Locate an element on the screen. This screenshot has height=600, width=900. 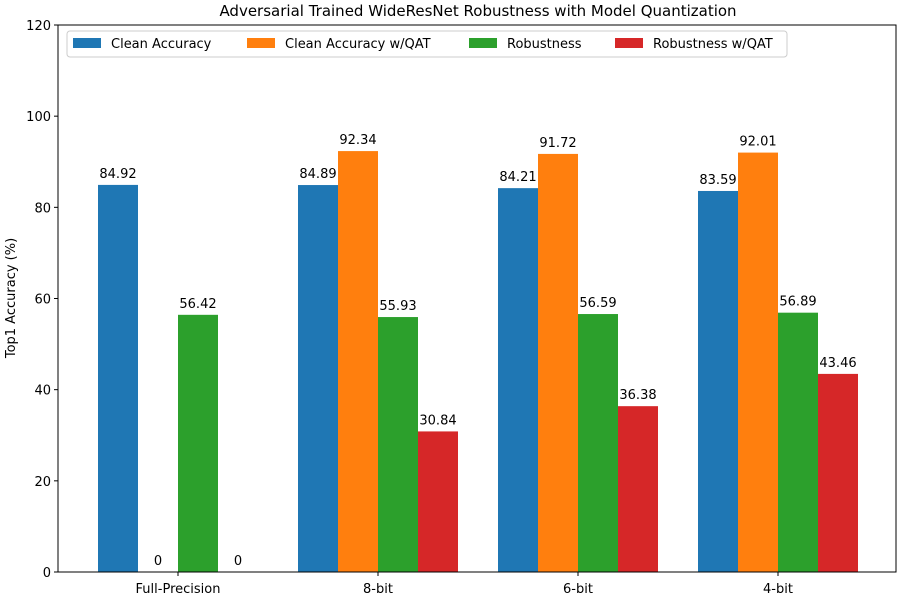
bar-label-robustness-6-bit: 56.59 is located at coordinates (597, 303).